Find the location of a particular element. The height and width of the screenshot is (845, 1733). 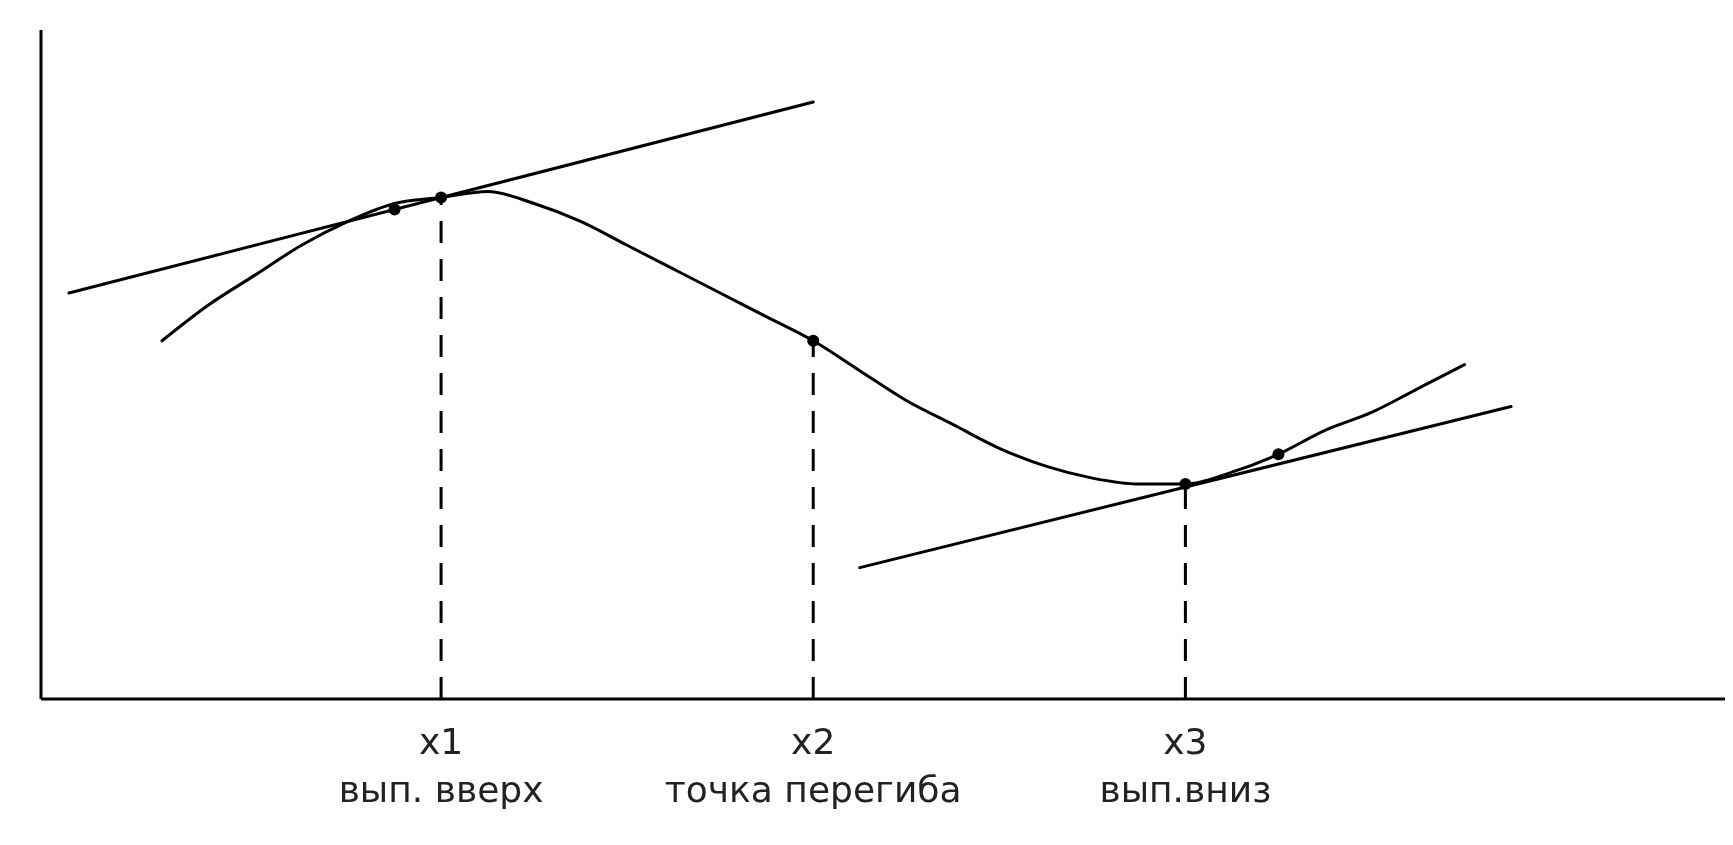

x-tick-label: x2 точка перегиба is located at coordinates (813, 765).